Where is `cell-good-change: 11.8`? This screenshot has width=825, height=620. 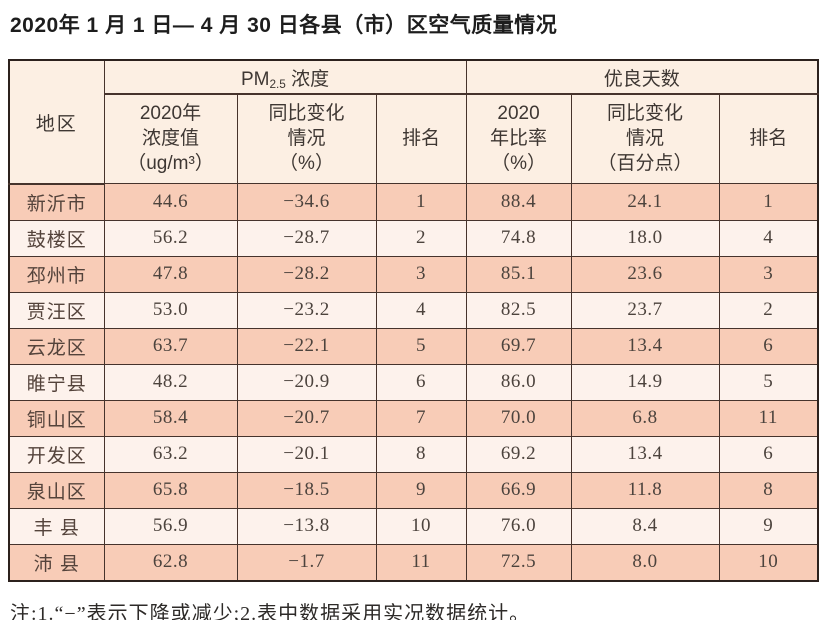
cell-good-change: 11.8 is located at coordinates (645, 490).